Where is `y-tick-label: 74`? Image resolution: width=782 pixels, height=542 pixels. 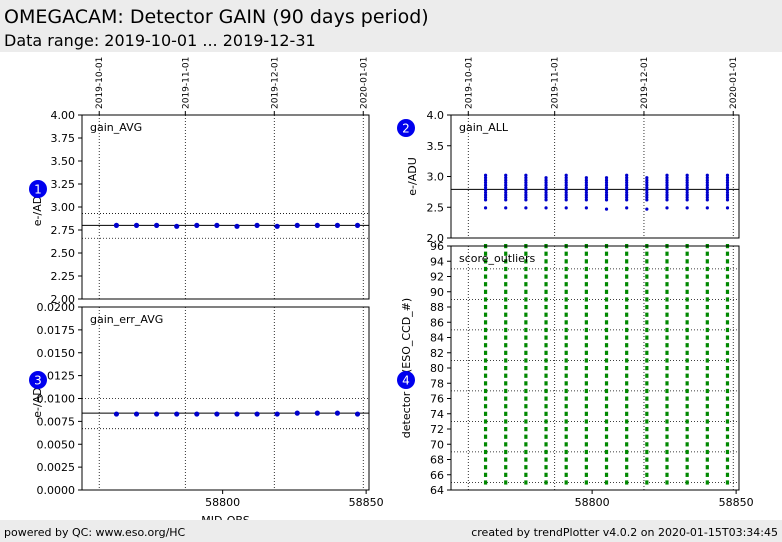 y-tick-label: 74 is located at coordinates (437, 414).